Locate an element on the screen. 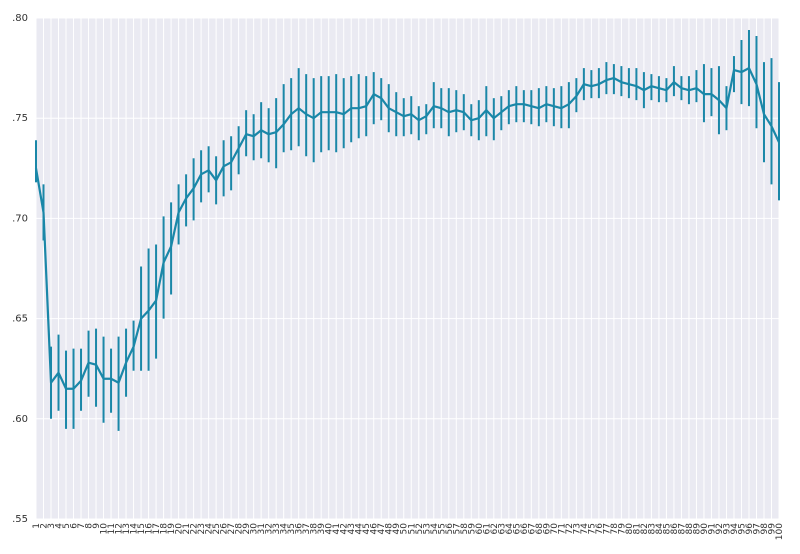  x-tick-label: 36 is located at coordinates (300, 529).